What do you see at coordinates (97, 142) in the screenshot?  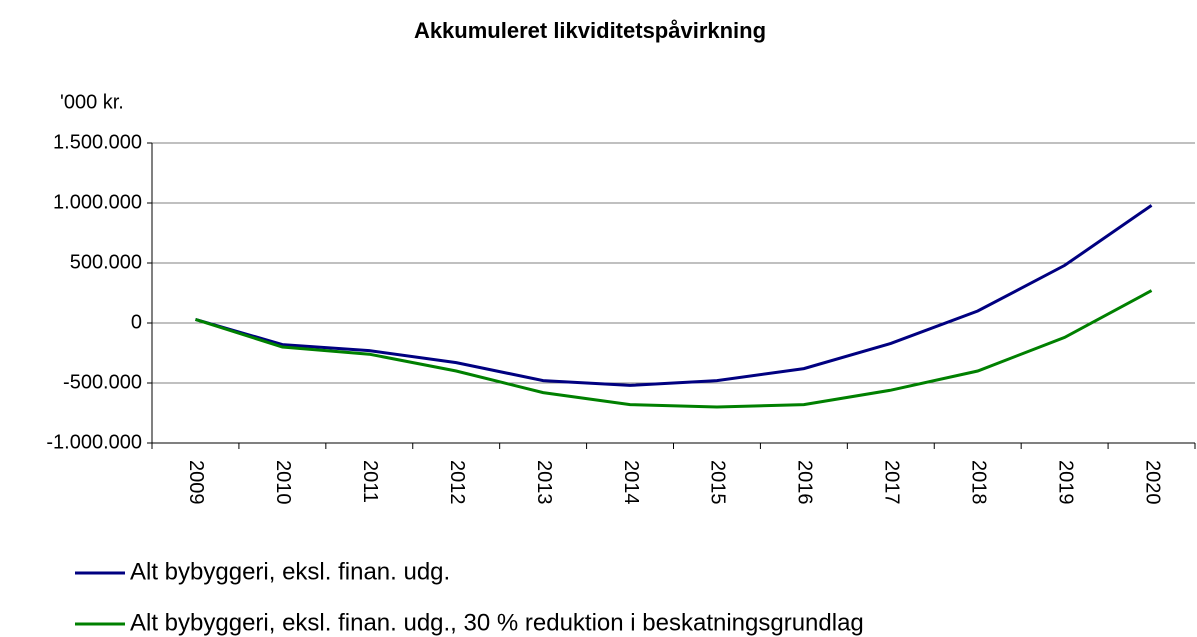 I see `y-tick-label: 1.500.000` at bounding box center [97, 142].